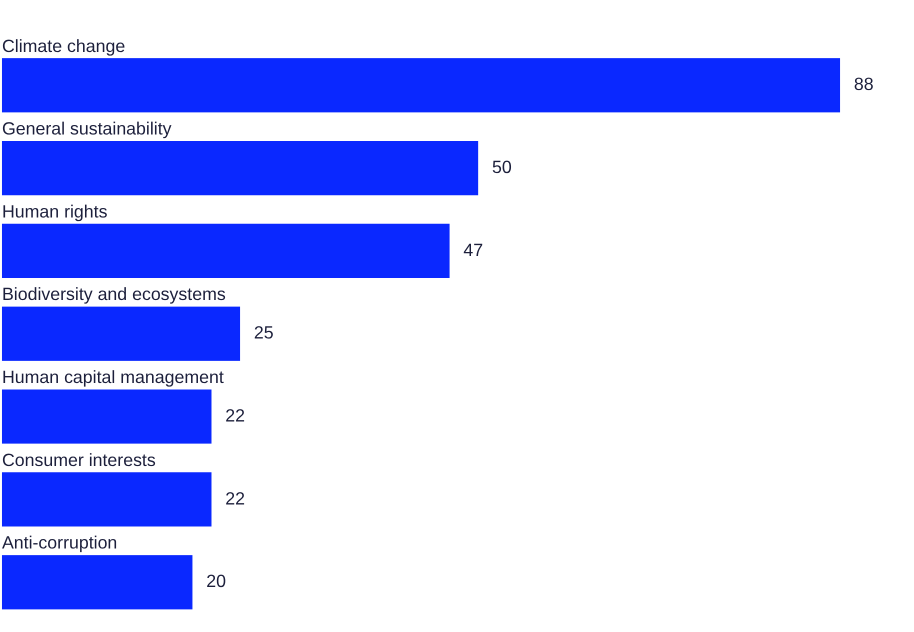  What do you see at coordinates (113, 377) in the screenshot?
I see `y-tick-label: Human capital management` at bounding box center [113, 377].